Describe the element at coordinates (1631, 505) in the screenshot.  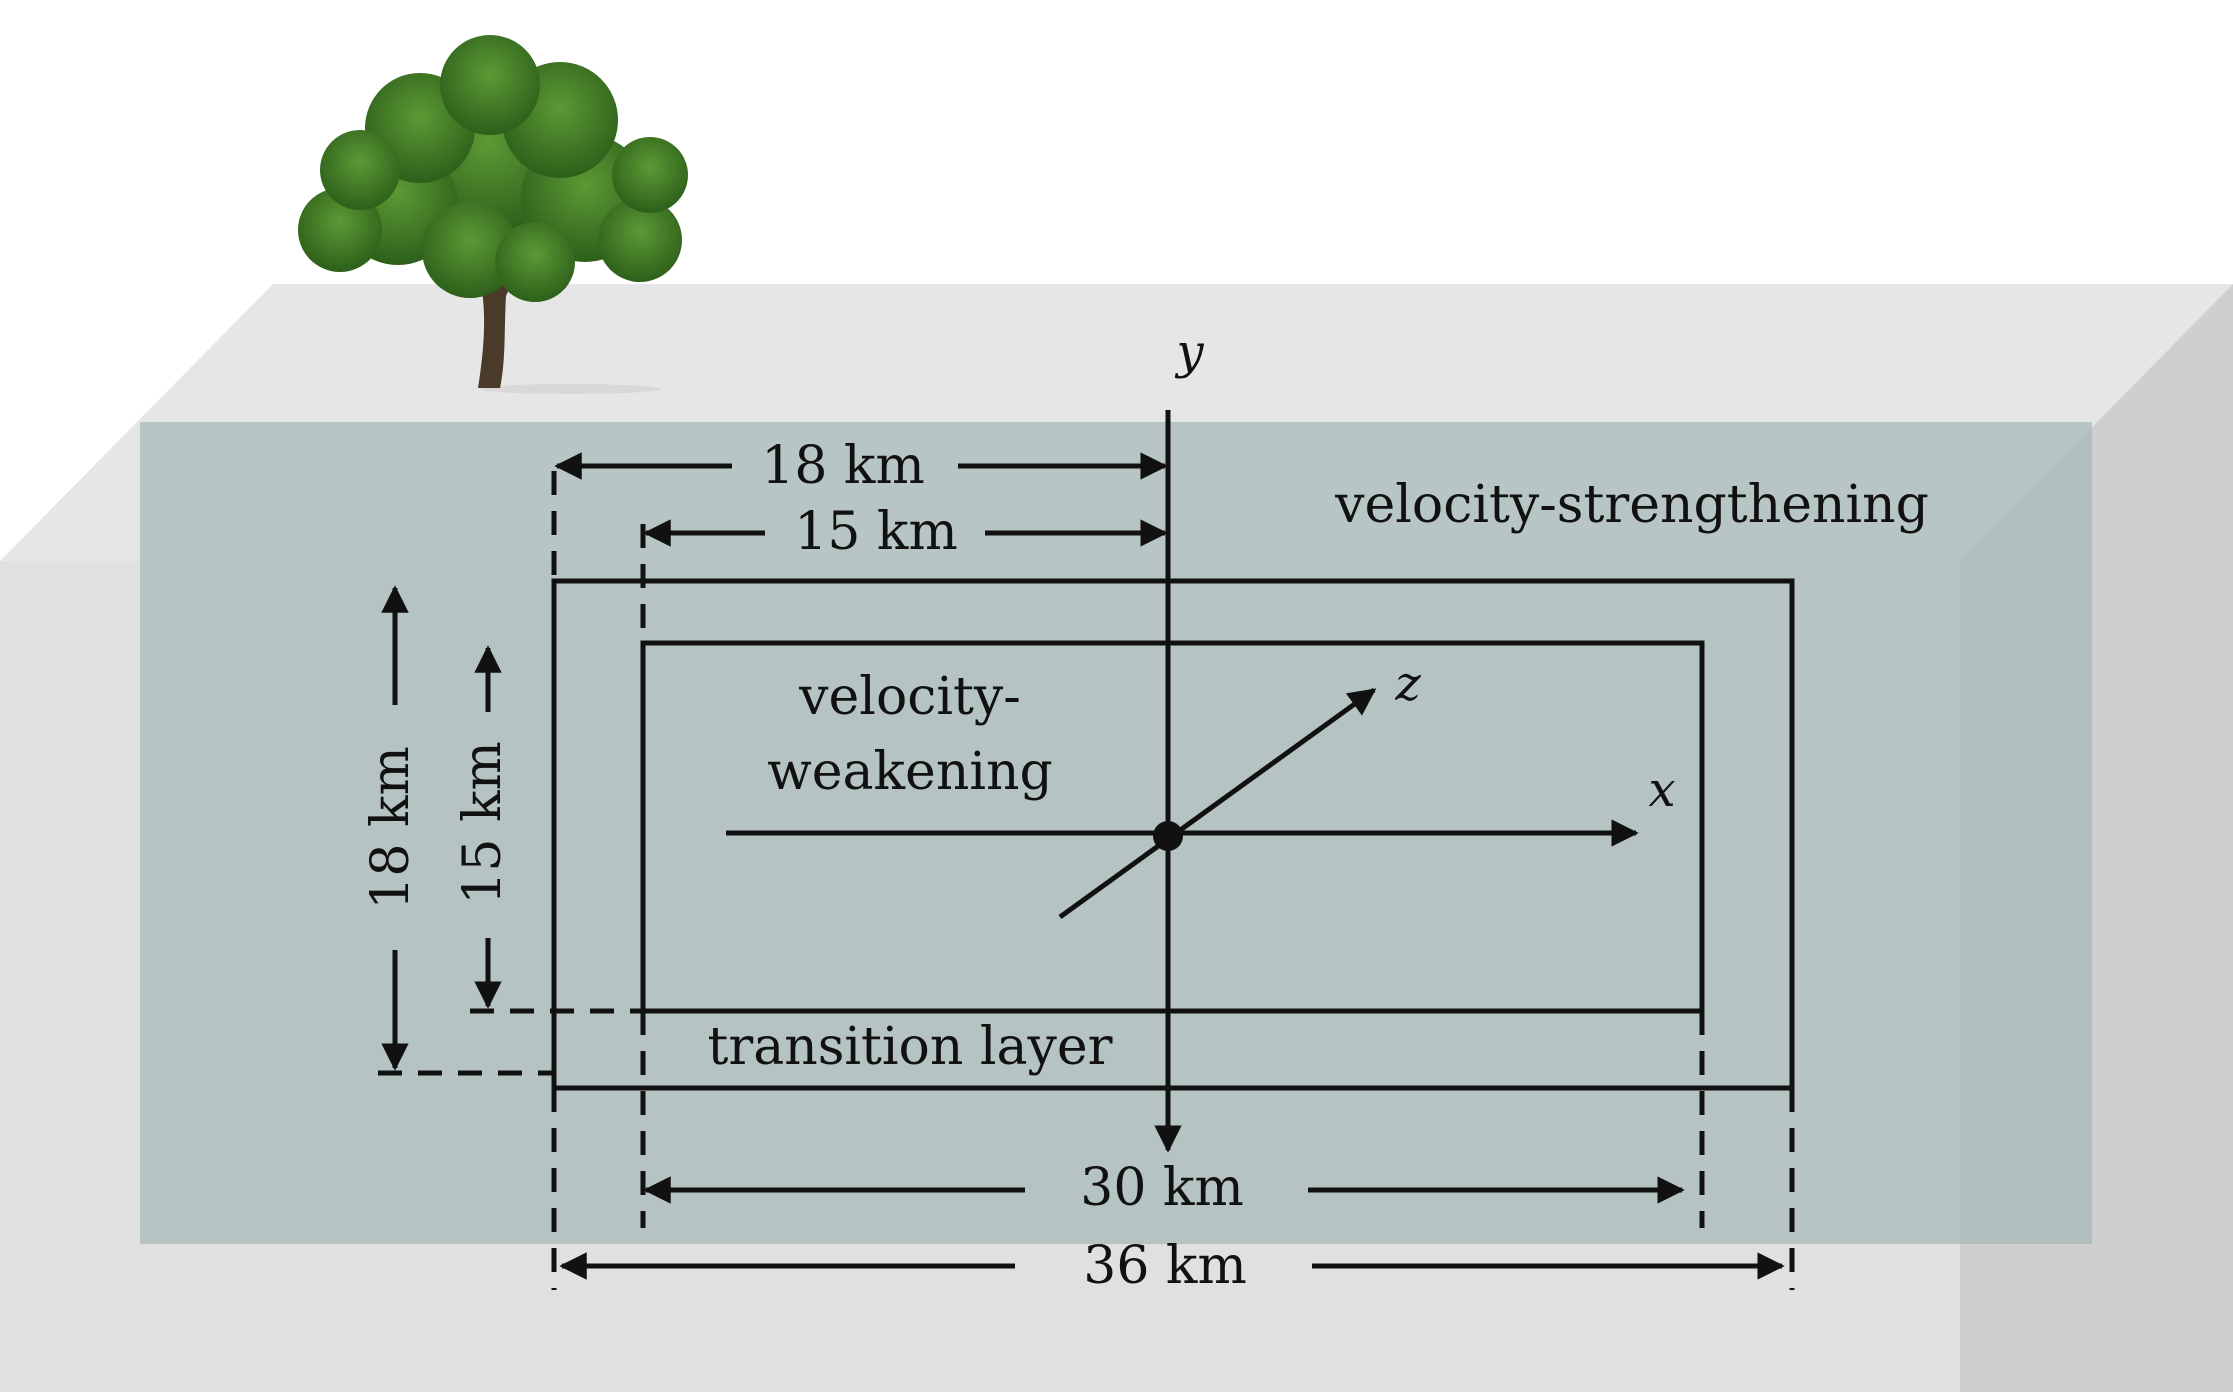
I see `velocity-strengthening-label: velocity-strengthening` at that location.